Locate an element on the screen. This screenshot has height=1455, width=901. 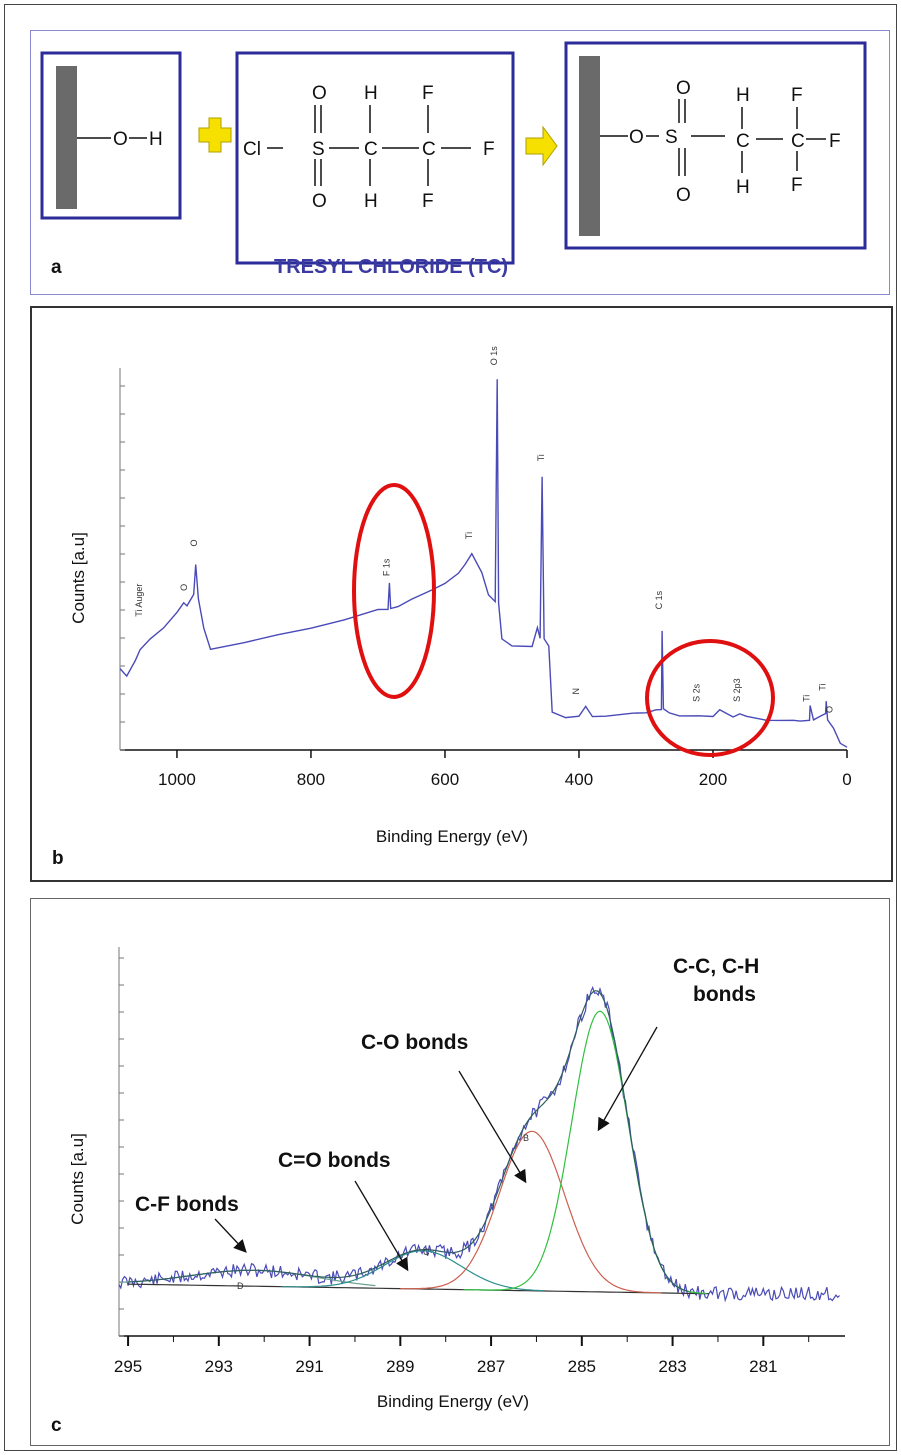
c-double-o-annotation: C=O bonds is located at coordinates (334, 1160).